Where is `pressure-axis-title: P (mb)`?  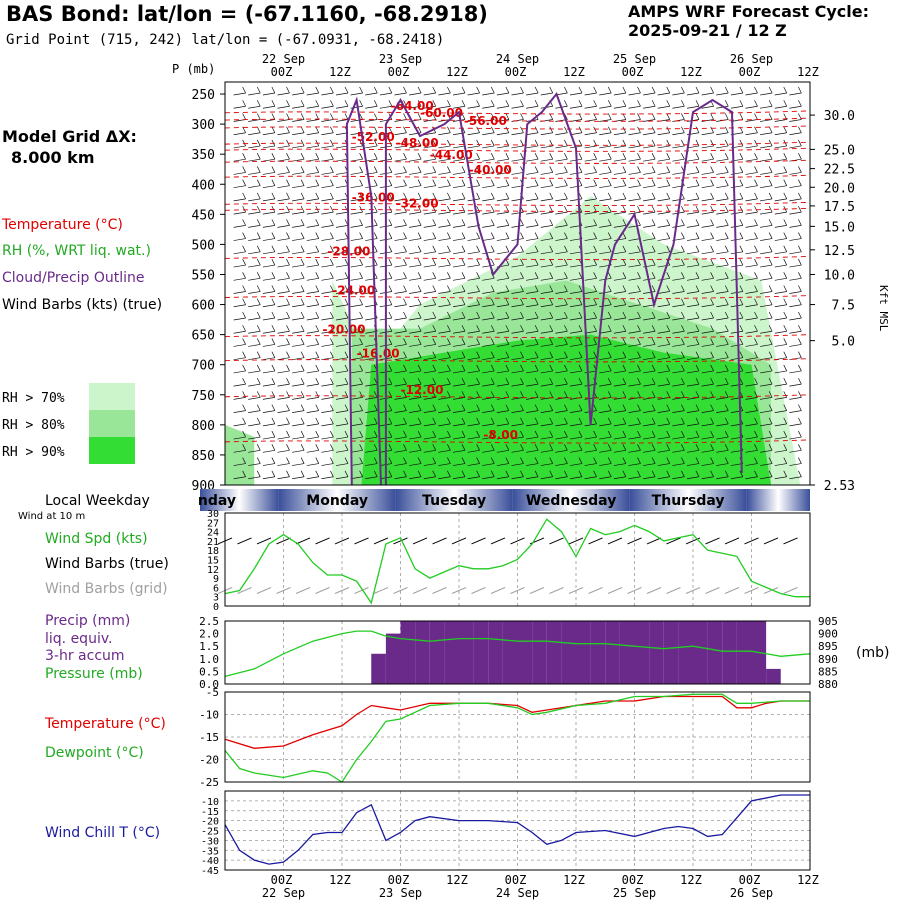 pressure-axis-title: P (mb) is located at coordinates (193, 69).